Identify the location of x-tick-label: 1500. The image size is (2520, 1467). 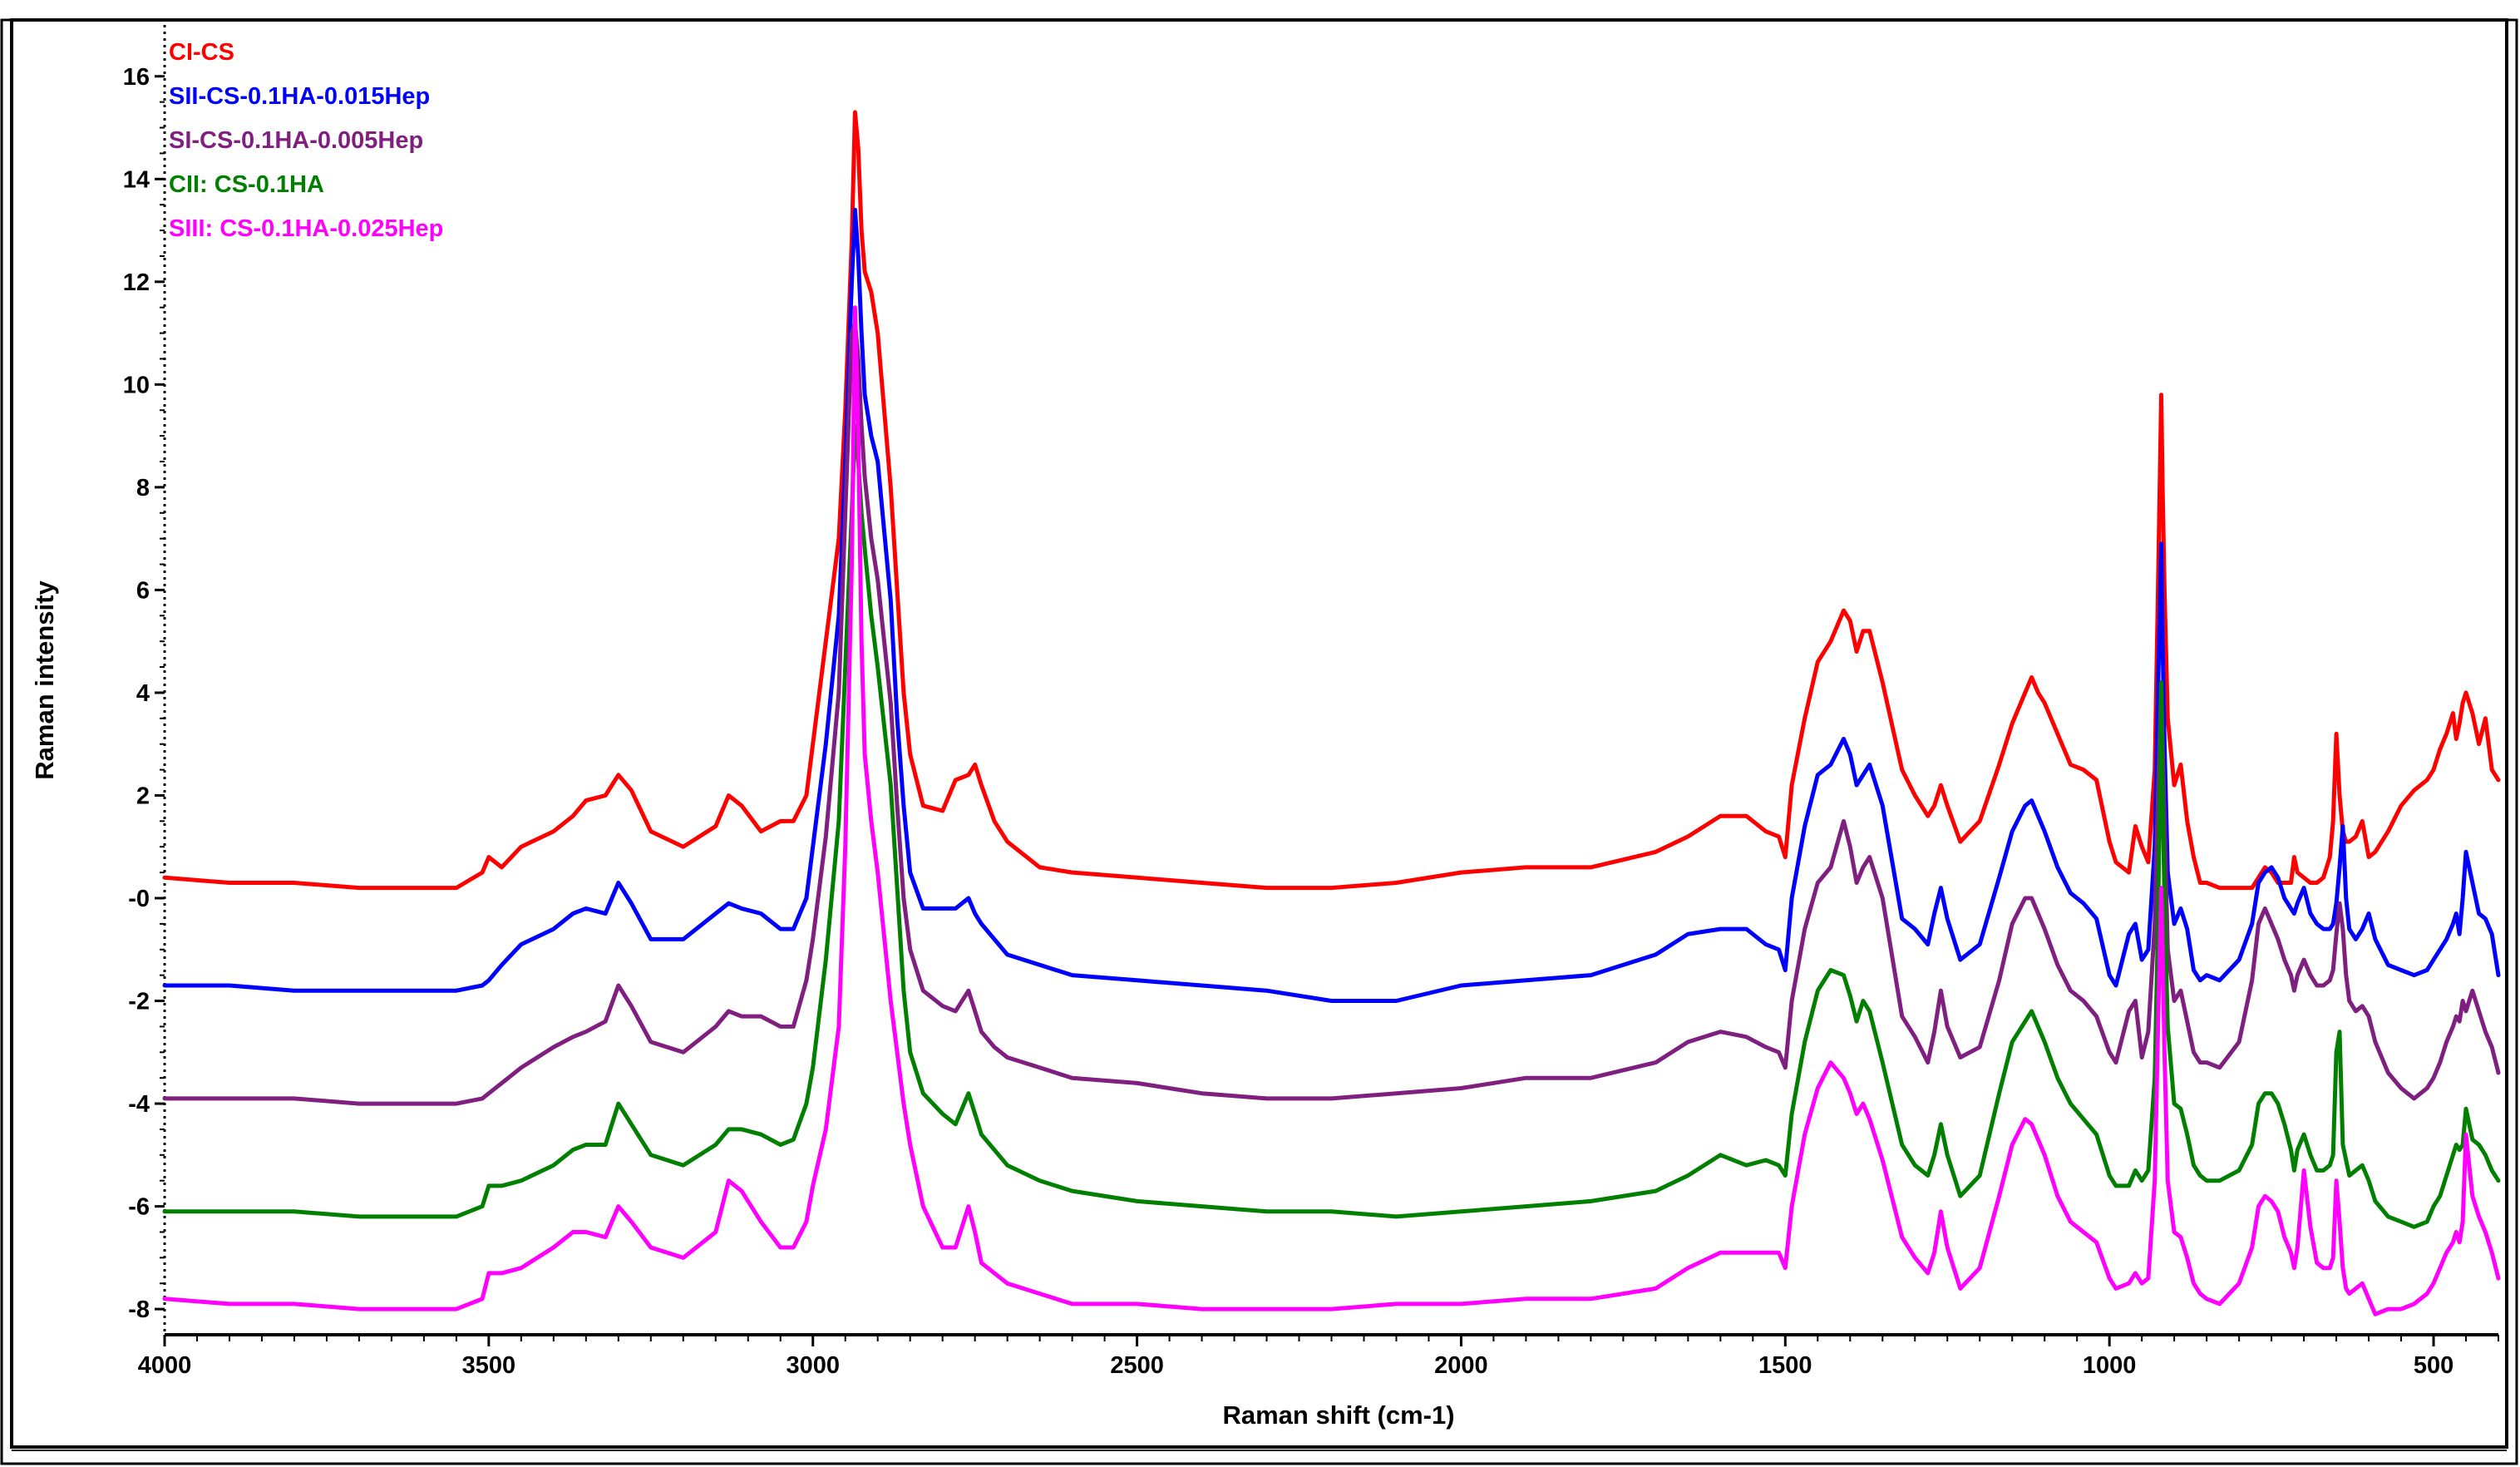
(1785, 1365).